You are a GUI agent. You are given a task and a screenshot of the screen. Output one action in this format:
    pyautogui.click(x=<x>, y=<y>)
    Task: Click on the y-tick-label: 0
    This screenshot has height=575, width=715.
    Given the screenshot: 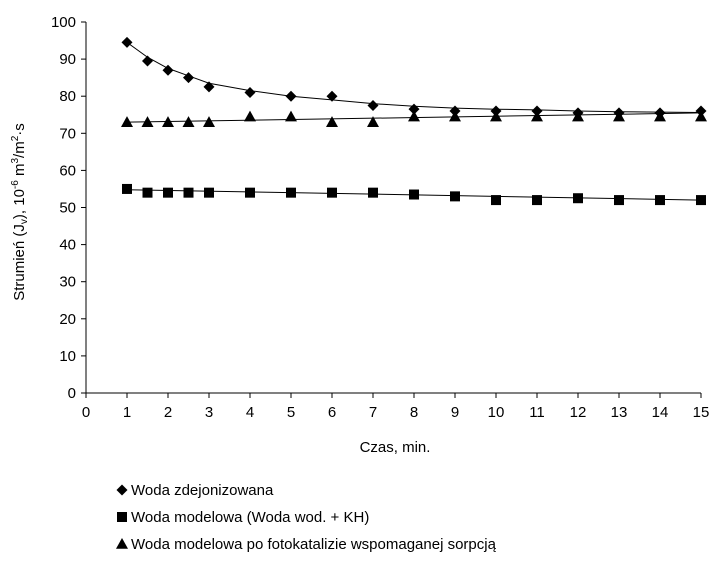 What is the action you would take?
    pyautogui.click(x=72, y=393)
    